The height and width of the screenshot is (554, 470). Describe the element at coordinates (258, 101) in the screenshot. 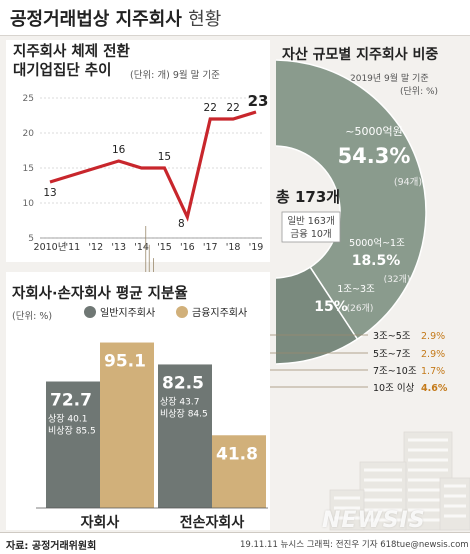

I see `data-label: 23` at that location.